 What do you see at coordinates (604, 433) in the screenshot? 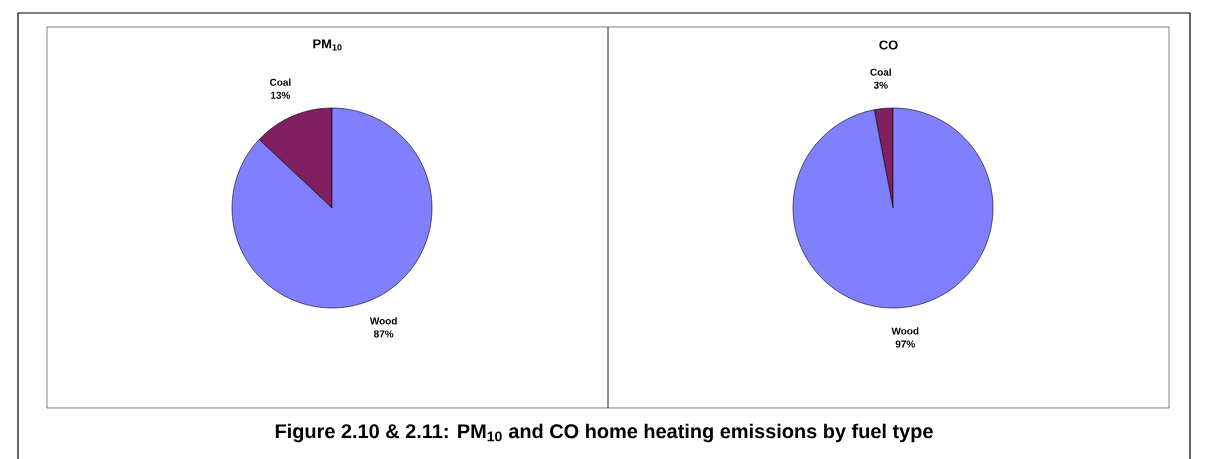
I see `caption: Figure 2.10 & 2.11: PM$_{10}$ and CO home heating emissions by fuel type` at bounding box center [604, 433].